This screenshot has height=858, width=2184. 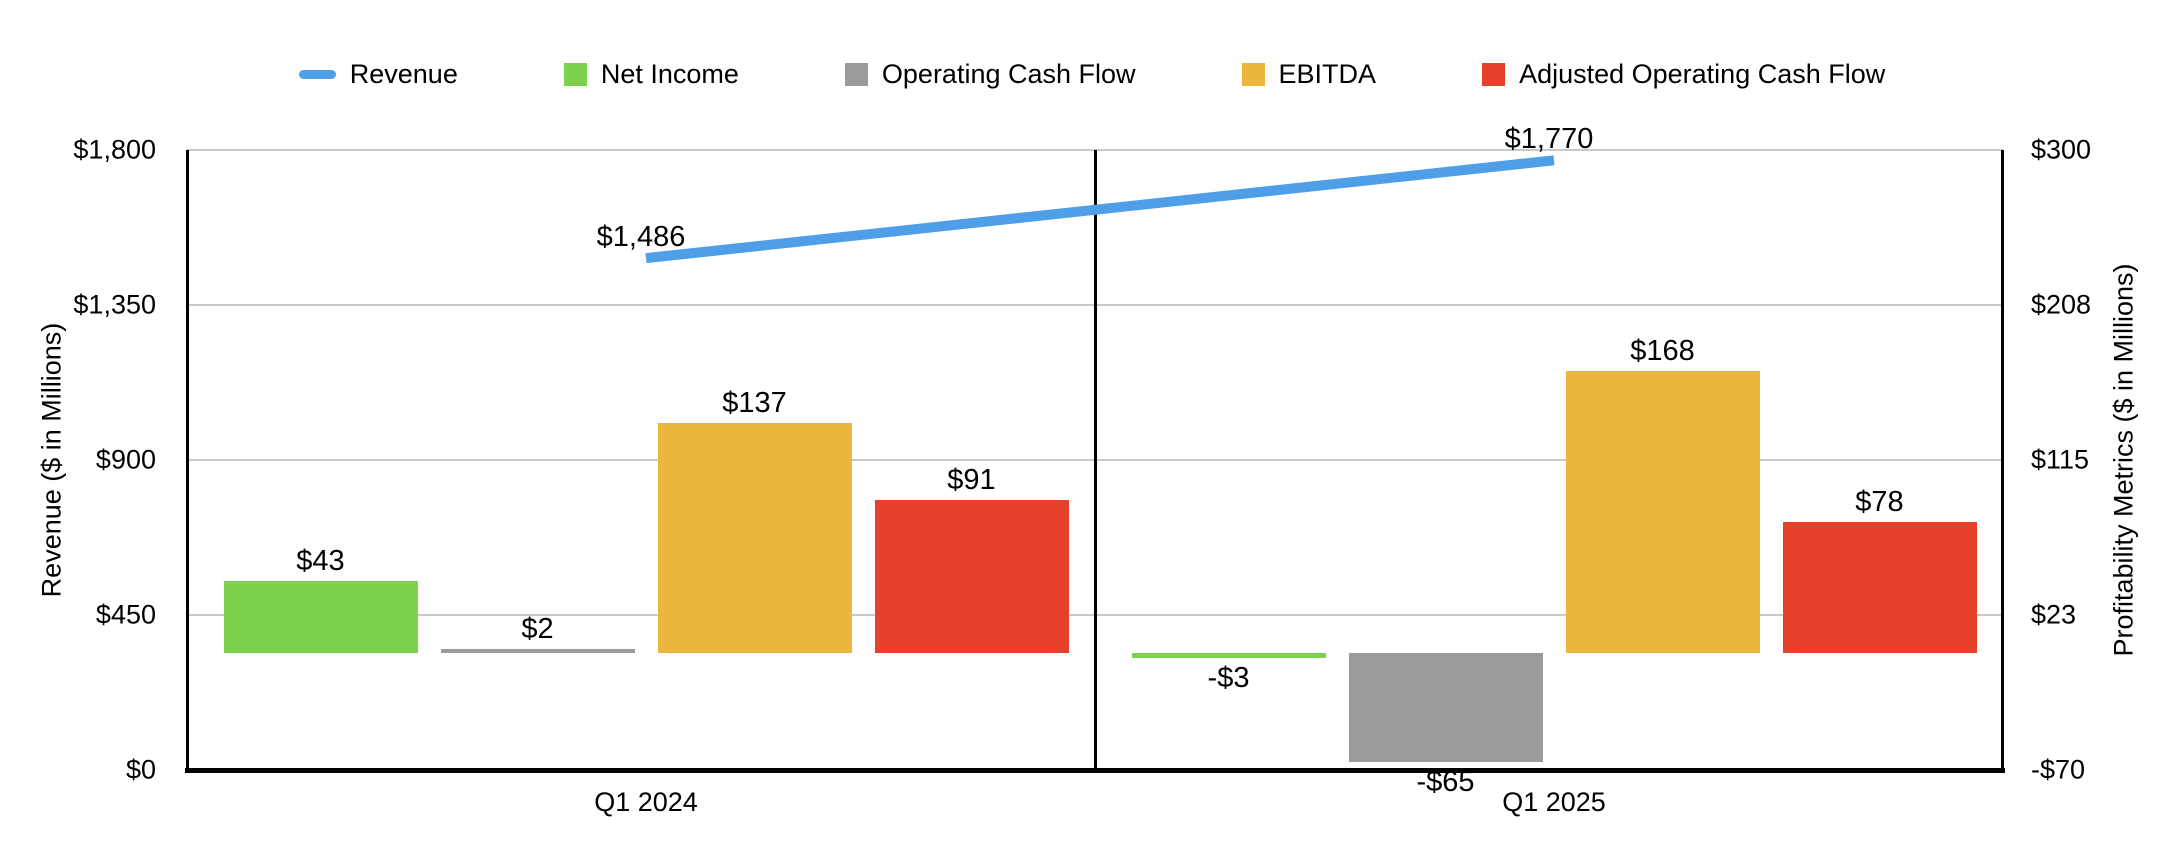 What do you see at coordinates (403, 73) in the screenshot?
I see `legend-label-revenue: Revenue` at bounding box center [403, 73].